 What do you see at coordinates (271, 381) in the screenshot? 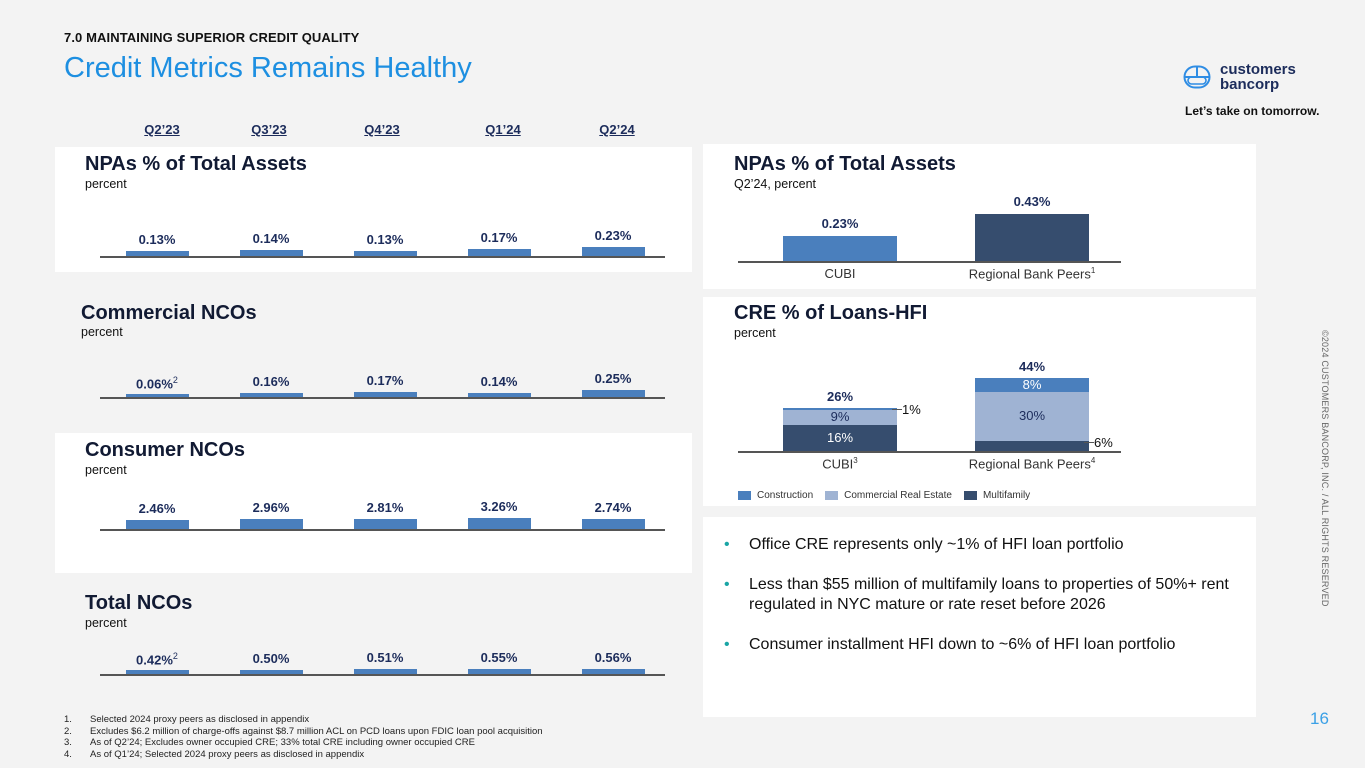
I see `bar-value-label: 0.16%` at bounding box center [271, 381].